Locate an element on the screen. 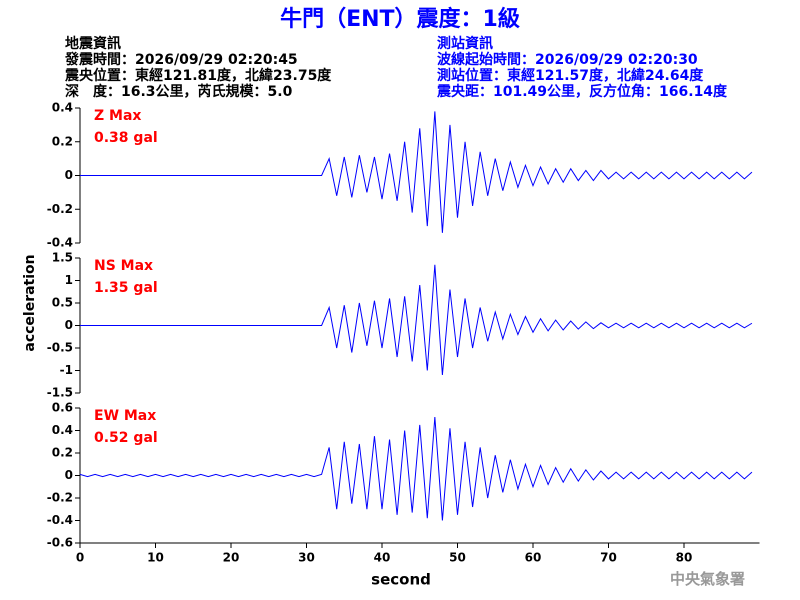  waveform is located at coordinates (416, 468).